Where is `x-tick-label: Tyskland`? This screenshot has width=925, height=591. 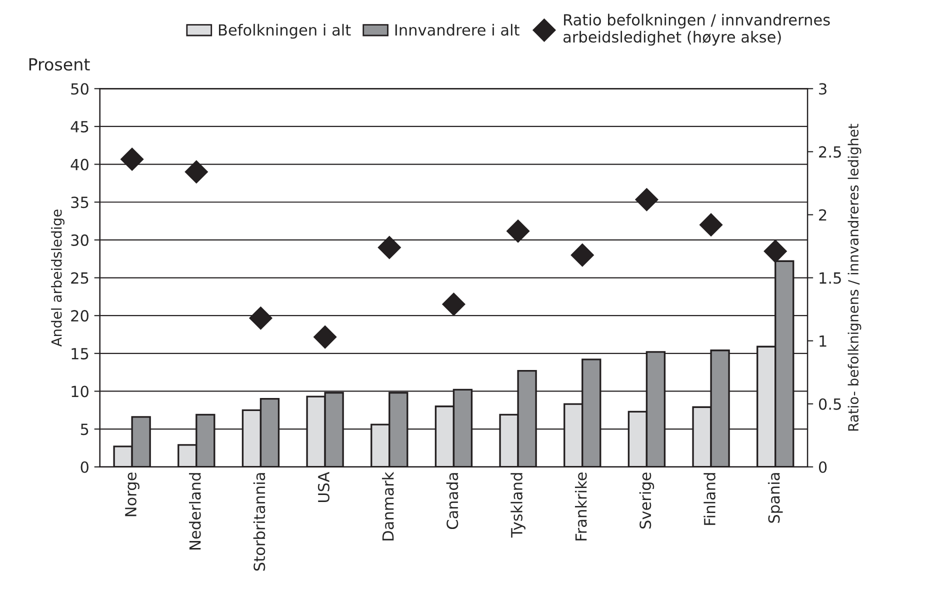
x-tick-label: Tyskland is located at coordinates (518, 505).